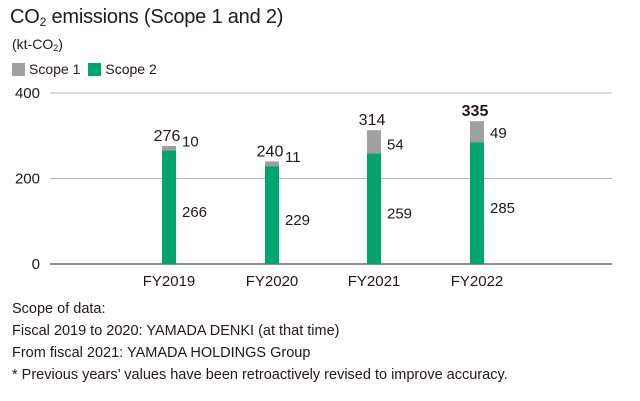 The height and width of the screenshot is (401, 640). Describe the element at coordinates (147, 17) in the screenshot. I see `chart-title: CO2 emissions (Scope 1 and 2)` at that location.